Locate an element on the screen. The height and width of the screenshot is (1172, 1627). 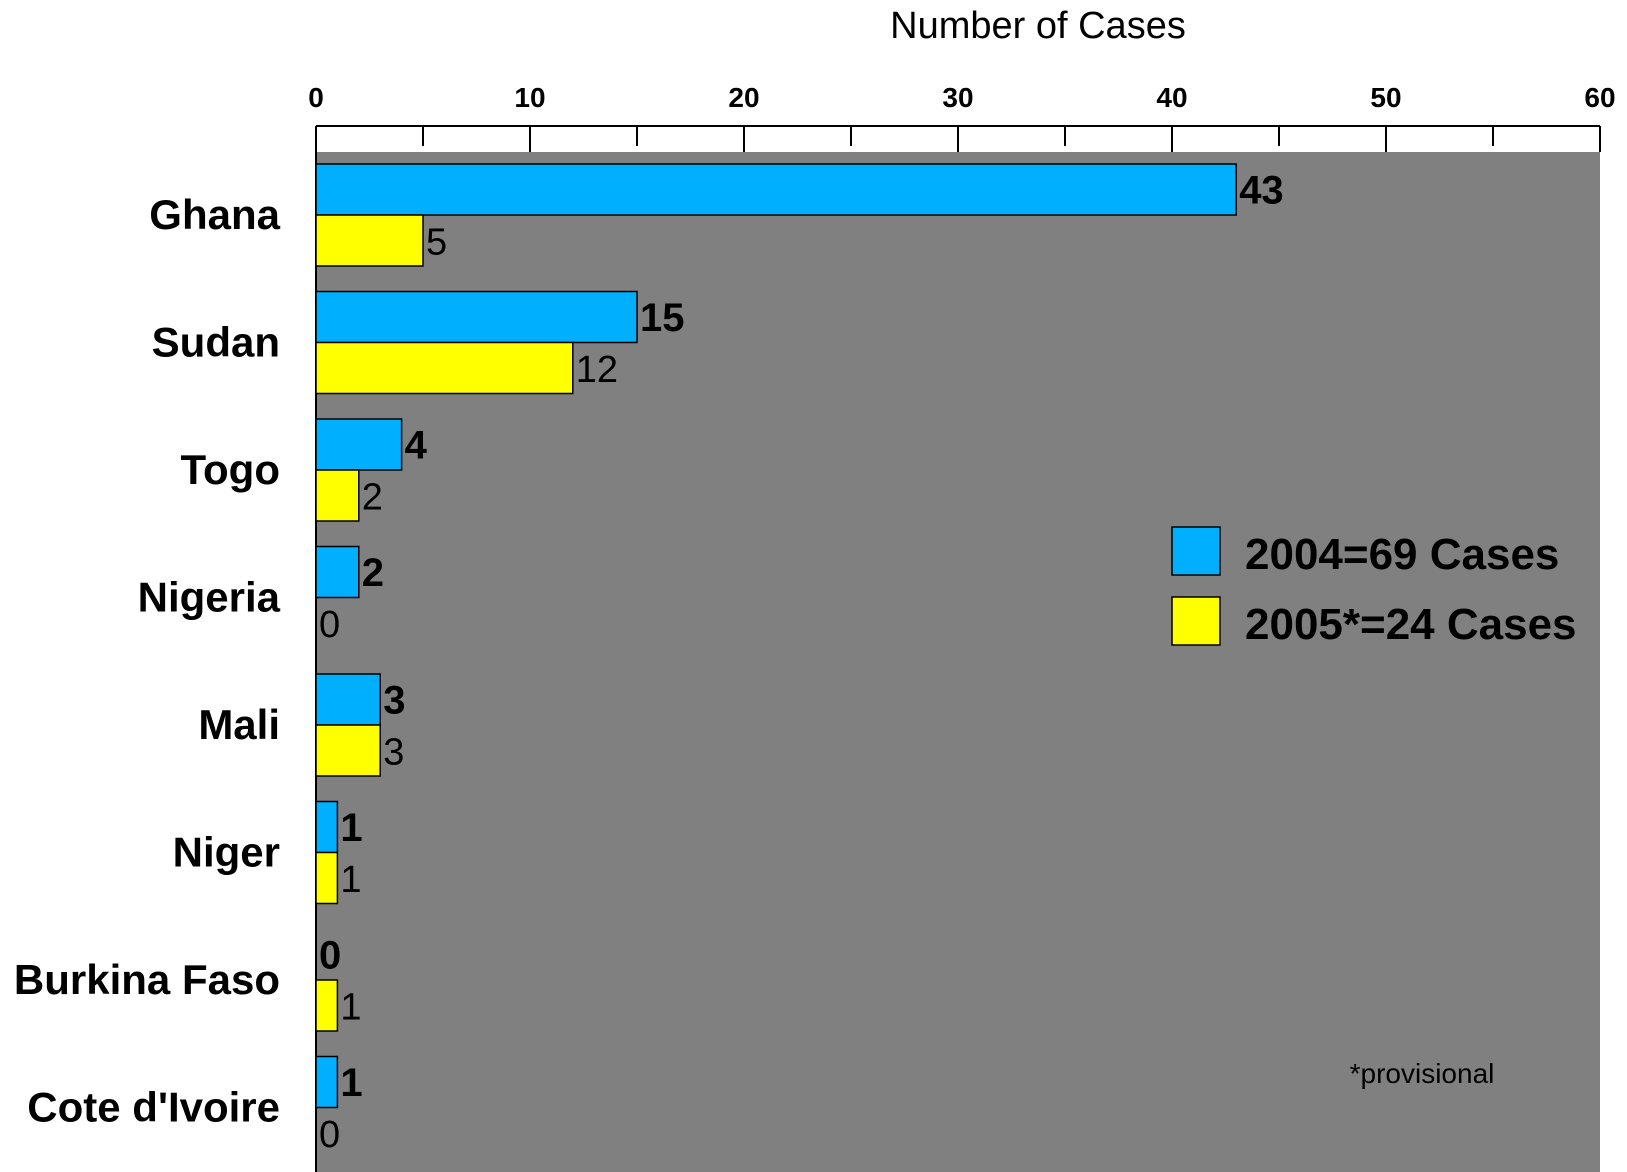
legend: 2004=69 Cases 2005*=24 Cases is located at coordinates (1374, 587).